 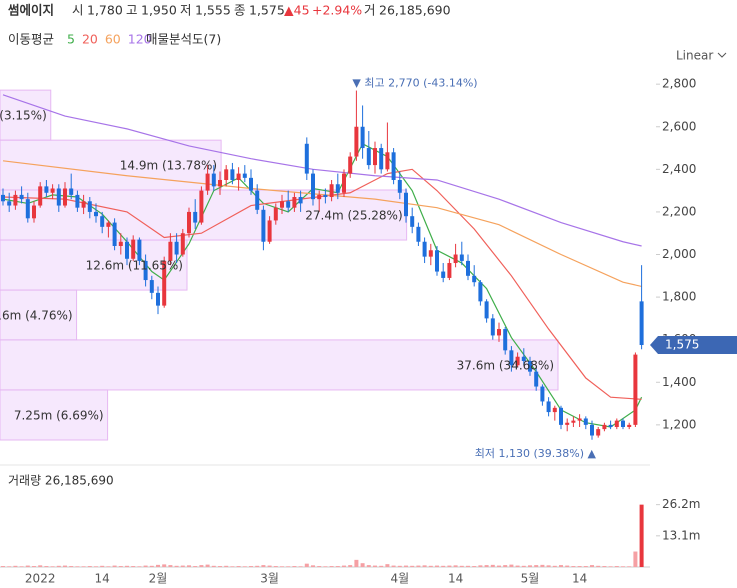 I want to click on dropdown-arrow, so click(x=722, y=55).